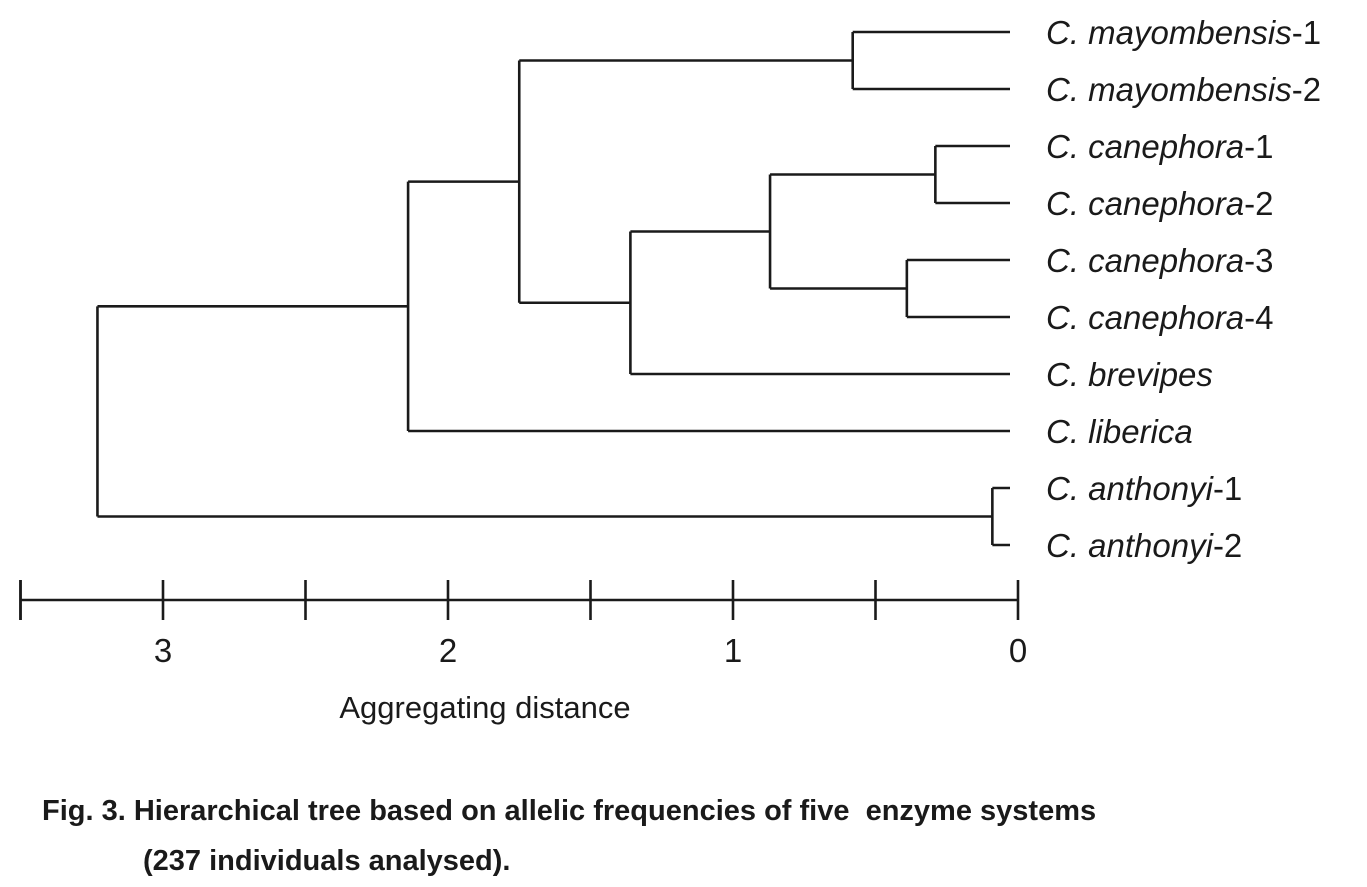 The image size is (1367, 887). I want to click on caption-line-2: (237 individuals analysed)., so click(326, 861).